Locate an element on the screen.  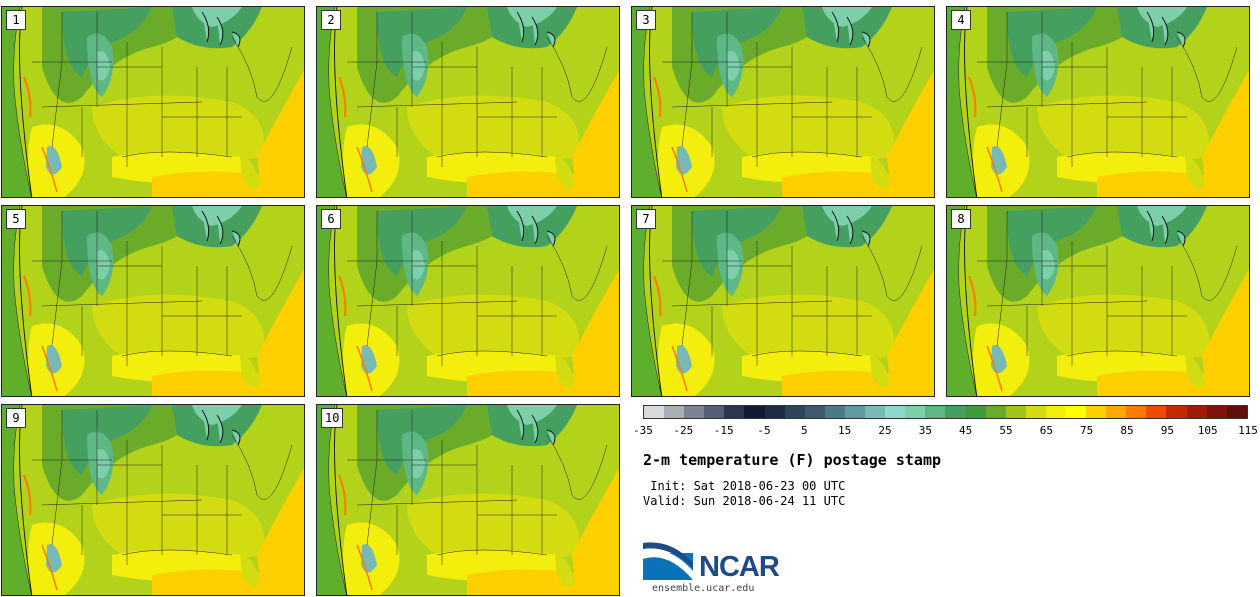
map-panel: 9 is located at coordinates (153, 500).